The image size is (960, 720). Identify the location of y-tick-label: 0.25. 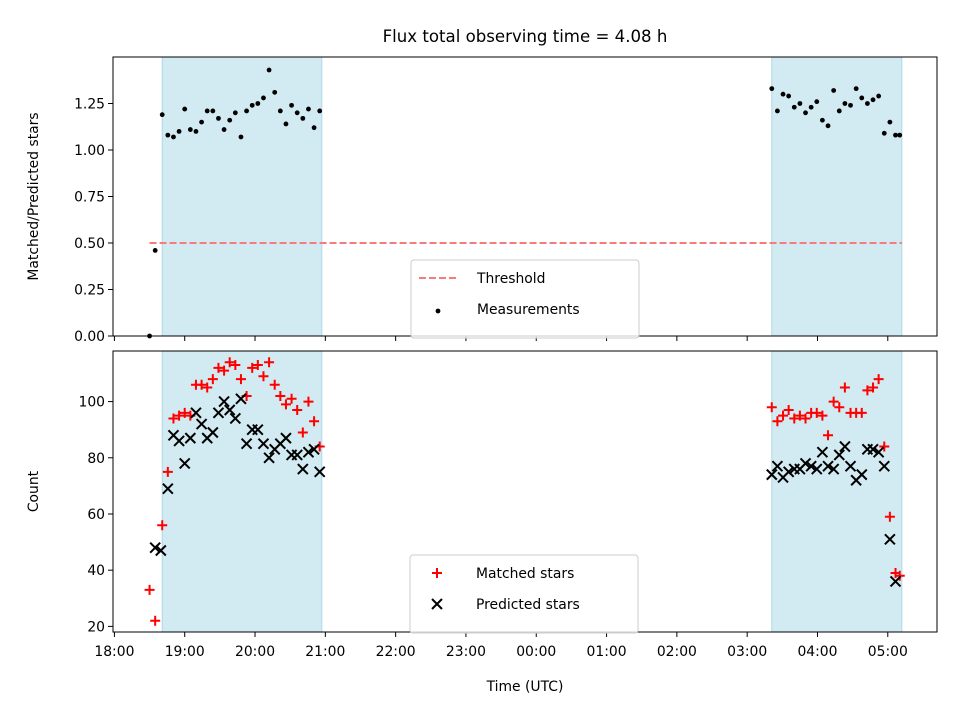
(89, 291).